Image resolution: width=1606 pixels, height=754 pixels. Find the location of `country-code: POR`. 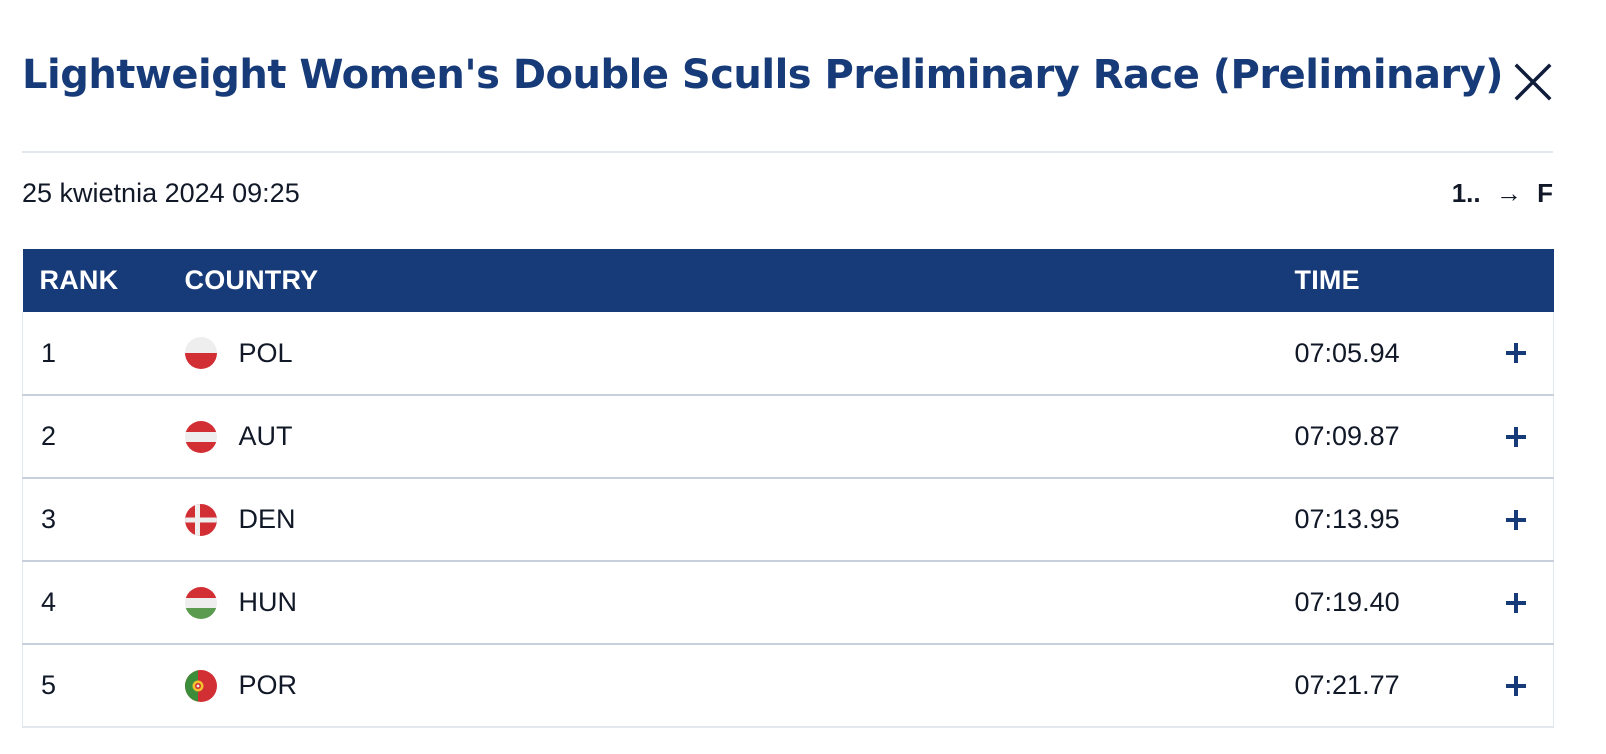

country-code: POR is located at coordinates (268, 685).